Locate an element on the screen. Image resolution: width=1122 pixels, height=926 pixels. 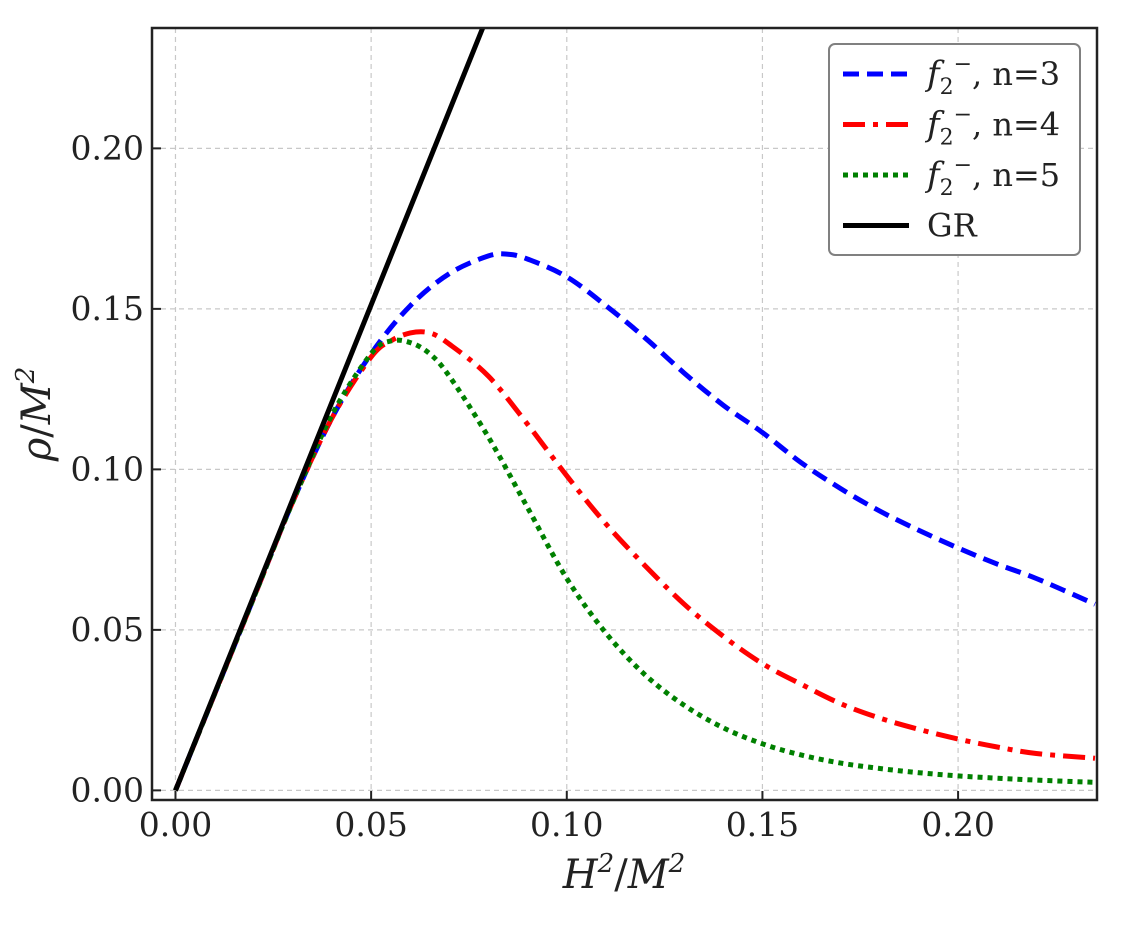
legend: f2−, n=3f2−, n=4f2−, n=5GR is located at coordinates (954, 149).